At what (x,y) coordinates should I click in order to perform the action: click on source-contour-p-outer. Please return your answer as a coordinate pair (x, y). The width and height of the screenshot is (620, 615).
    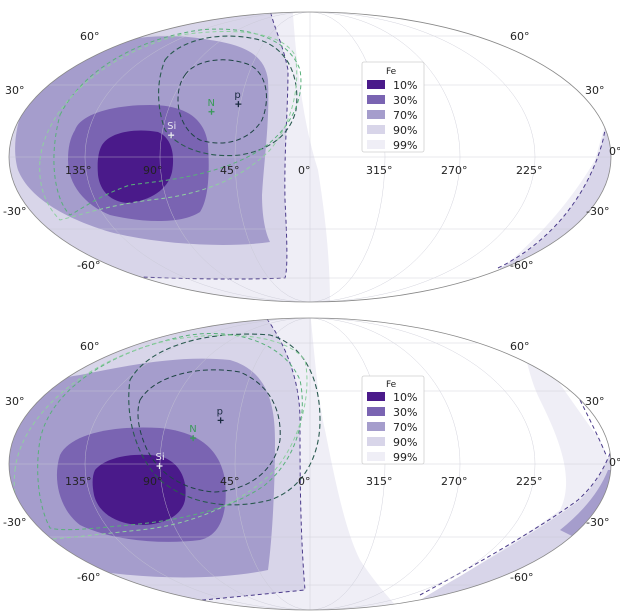
    Looking at the image, I should click on (228, 96).